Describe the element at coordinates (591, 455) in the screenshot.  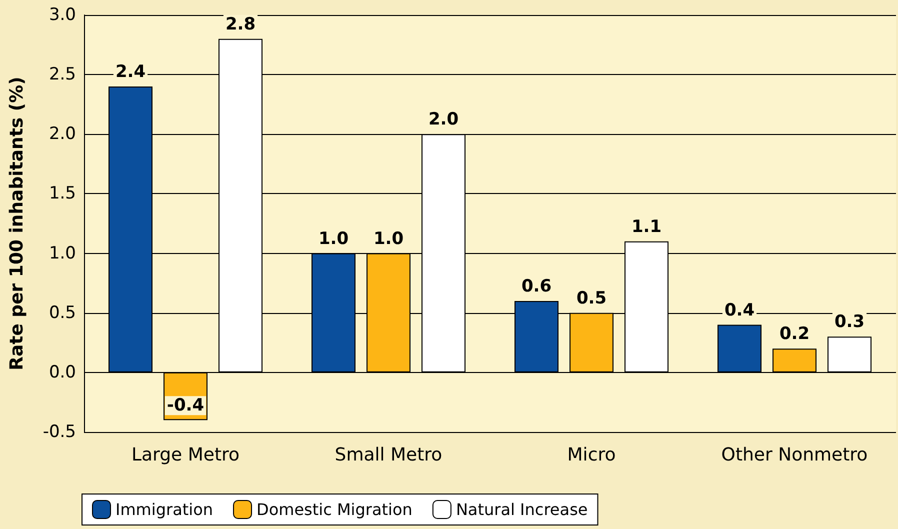
I see `x-tick-label: Micro` at that location.